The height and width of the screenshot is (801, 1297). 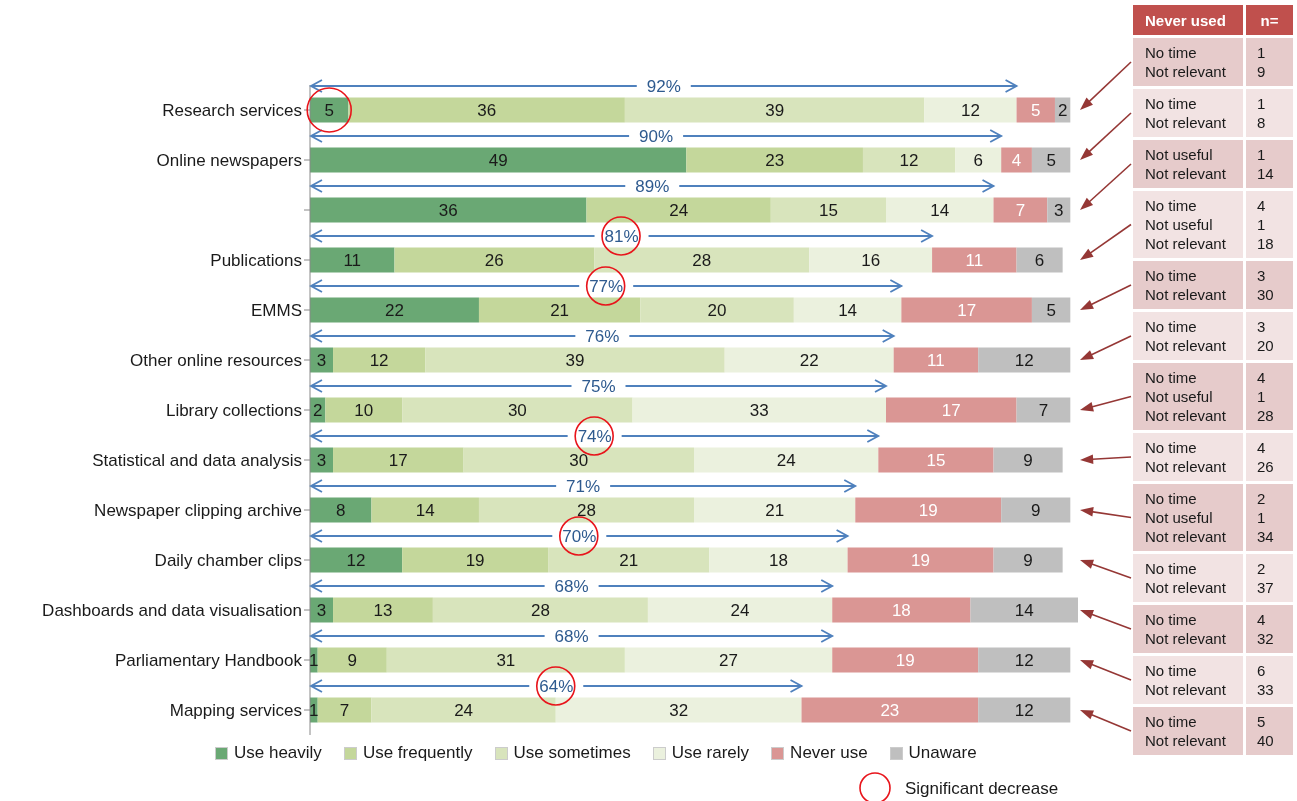 I want to click on text: 3 20, so click(x=1266, y=336).